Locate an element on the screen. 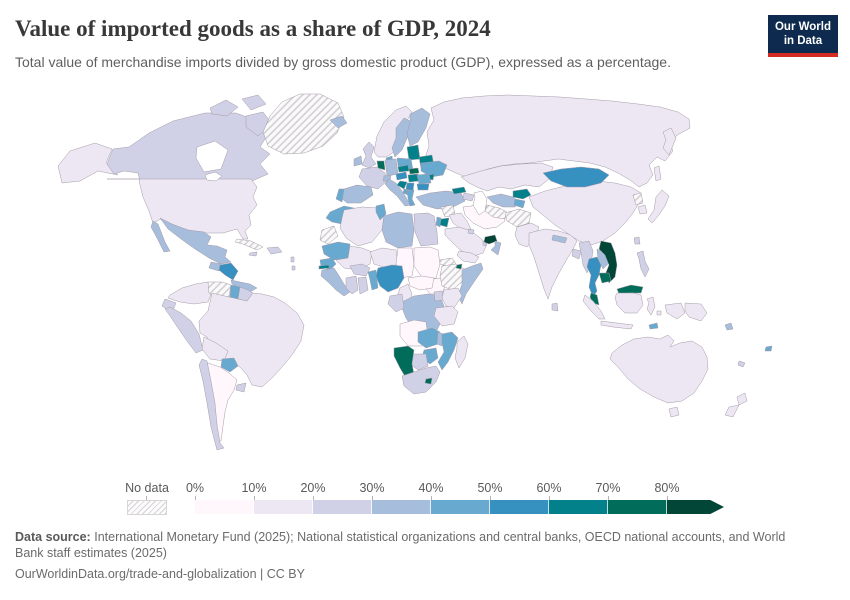 The height and width of the screenshot is (600, 850). region-australia is located at coordinates (659, 369).